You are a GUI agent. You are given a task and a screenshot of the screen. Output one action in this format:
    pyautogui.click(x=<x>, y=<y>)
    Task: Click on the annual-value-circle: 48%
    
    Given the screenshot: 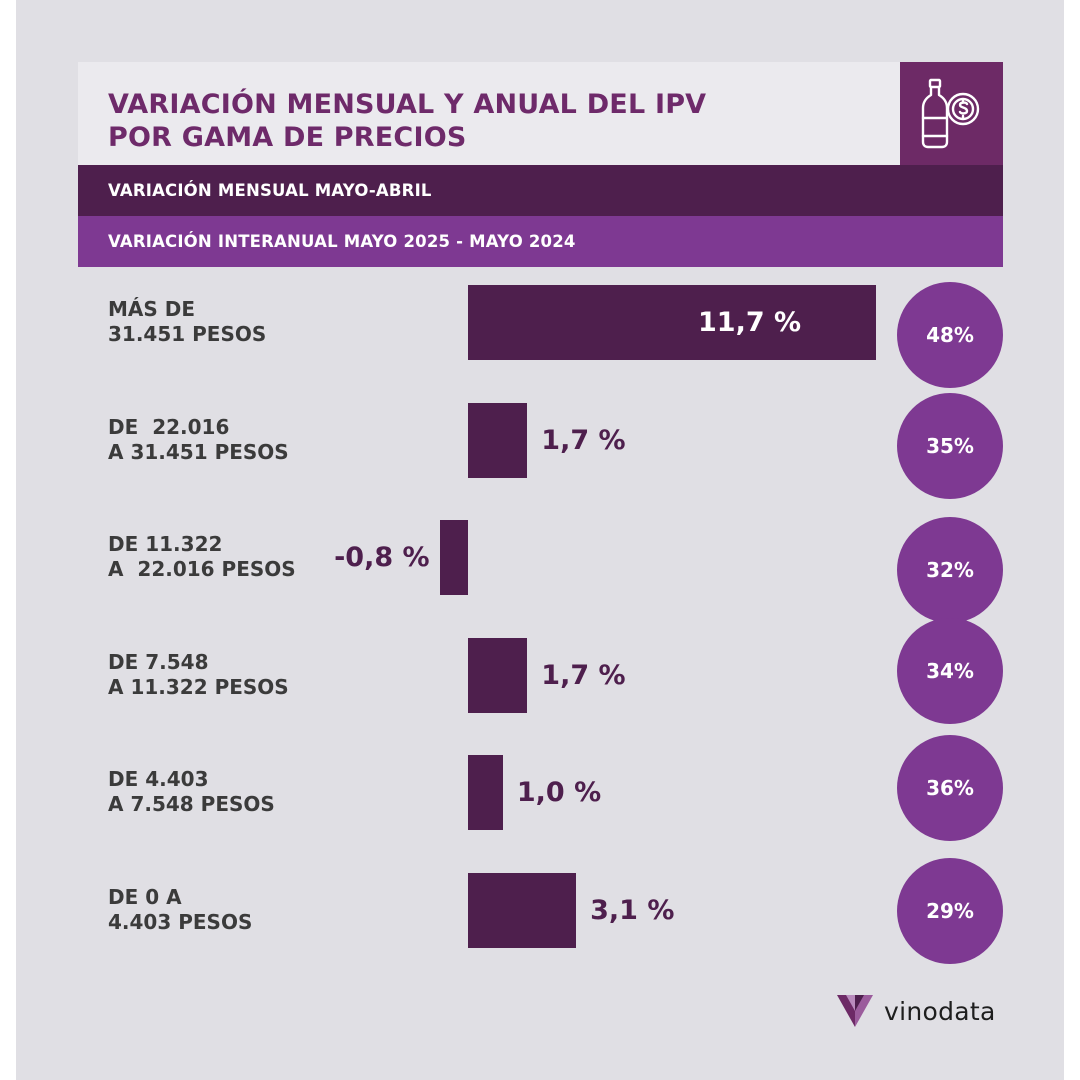 What is the action you would take?
    pyautogui.click(x=950, y=335)
    